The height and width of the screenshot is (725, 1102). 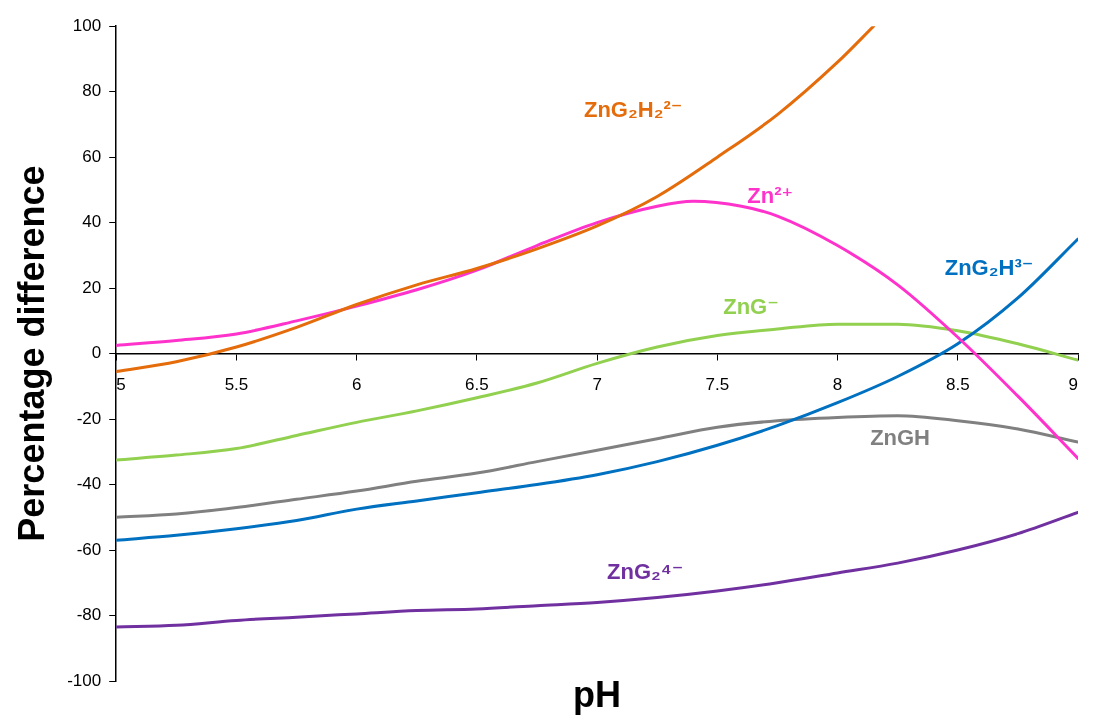 What do you see at coordinates (89, 418) in the screenshot?
I see `y-tick-label: -20` at bounding box center [89, 418].